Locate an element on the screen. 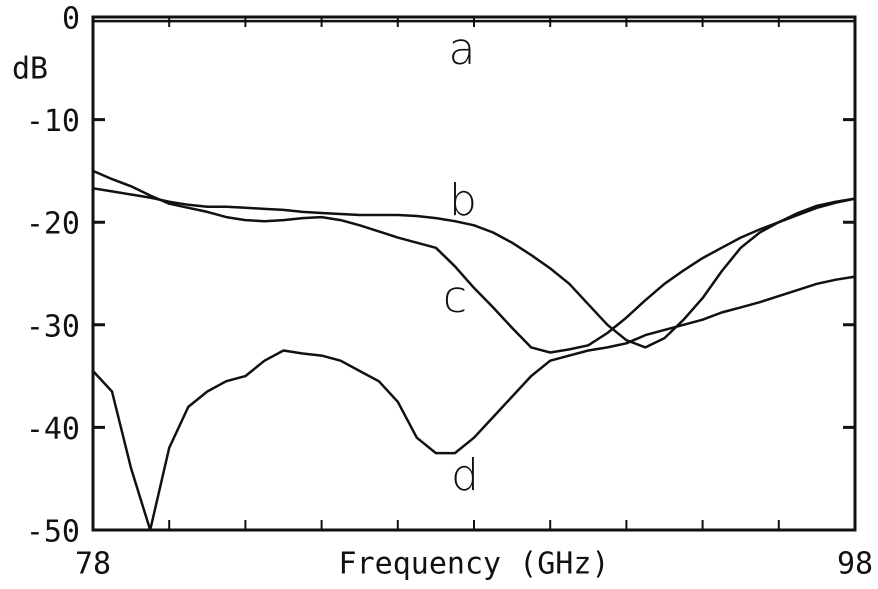 The width and height of the screenshot is (878, 589). y-axis-label: dB is located at coordinates (30, 69).